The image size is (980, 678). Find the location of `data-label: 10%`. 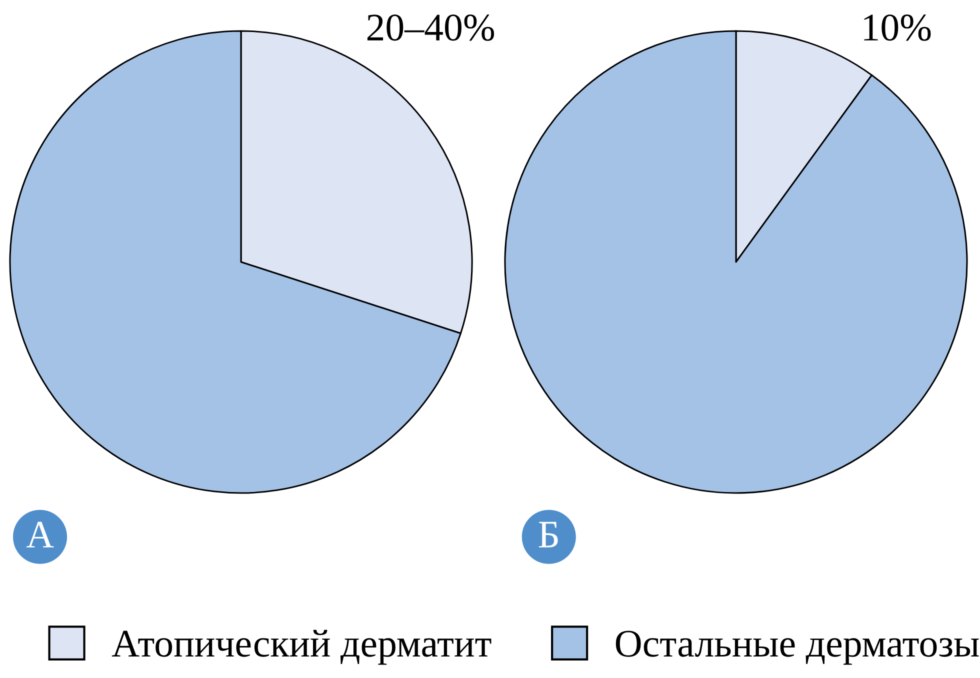

data-label: 10% is located at coordinates (897, 27).